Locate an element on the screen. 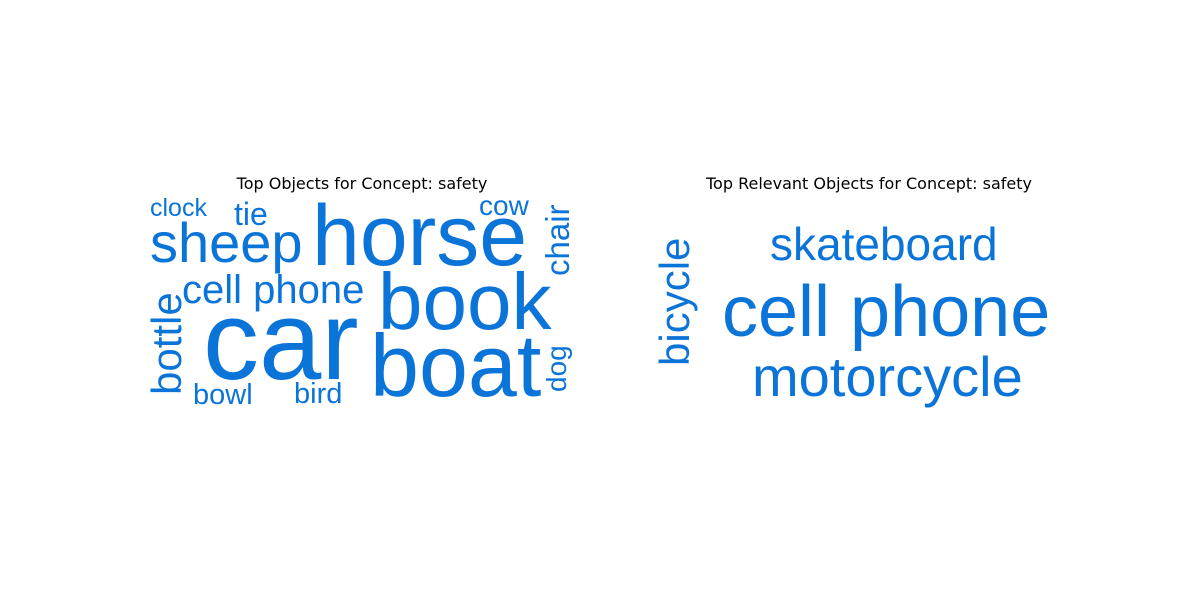 The height and width of the screenshot is (600, 1200). word-horse: horse is located at coordinates (419, 236).